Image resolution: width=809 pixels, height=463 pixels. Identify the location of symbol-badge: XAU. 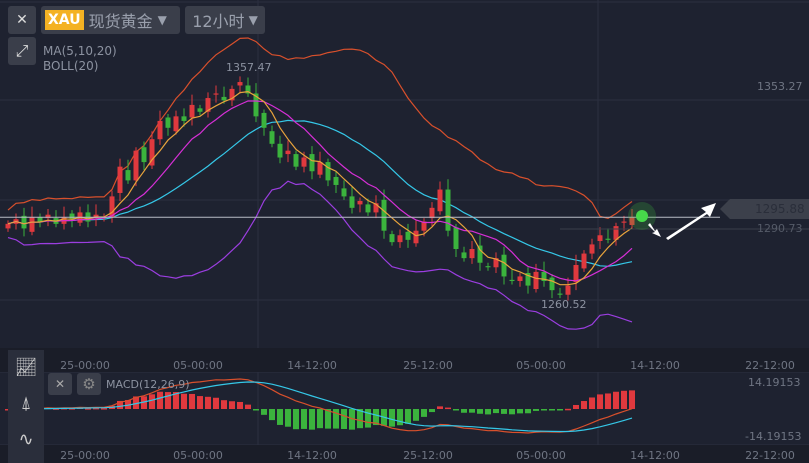
(64, 20).